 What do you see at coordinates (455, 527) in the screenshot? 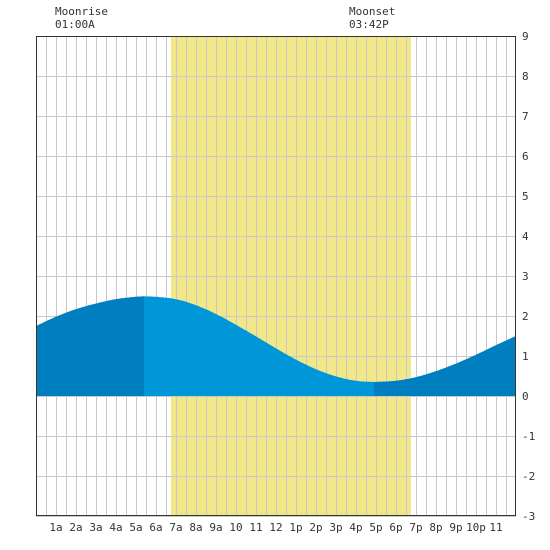
I see `x-tick-label: 9p` at bounding box center [455, 527].